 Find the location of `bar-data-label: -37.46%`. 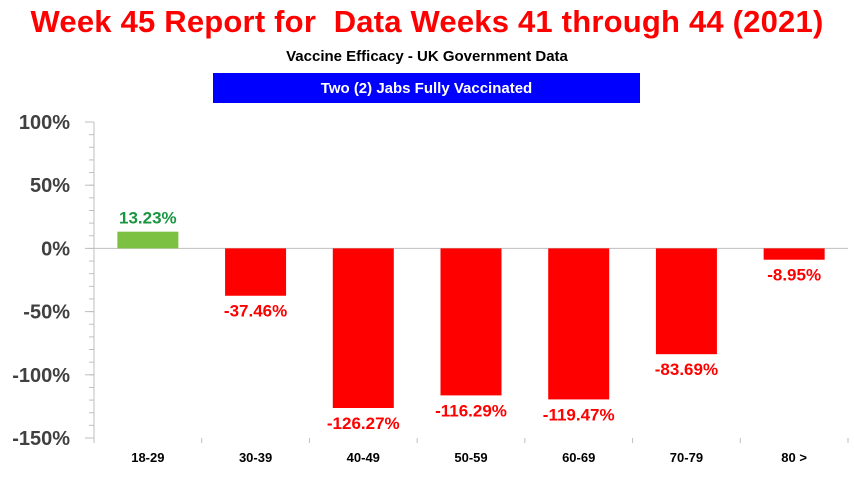

bar-data-label: -37.46% is located at coordinates (255, 311).